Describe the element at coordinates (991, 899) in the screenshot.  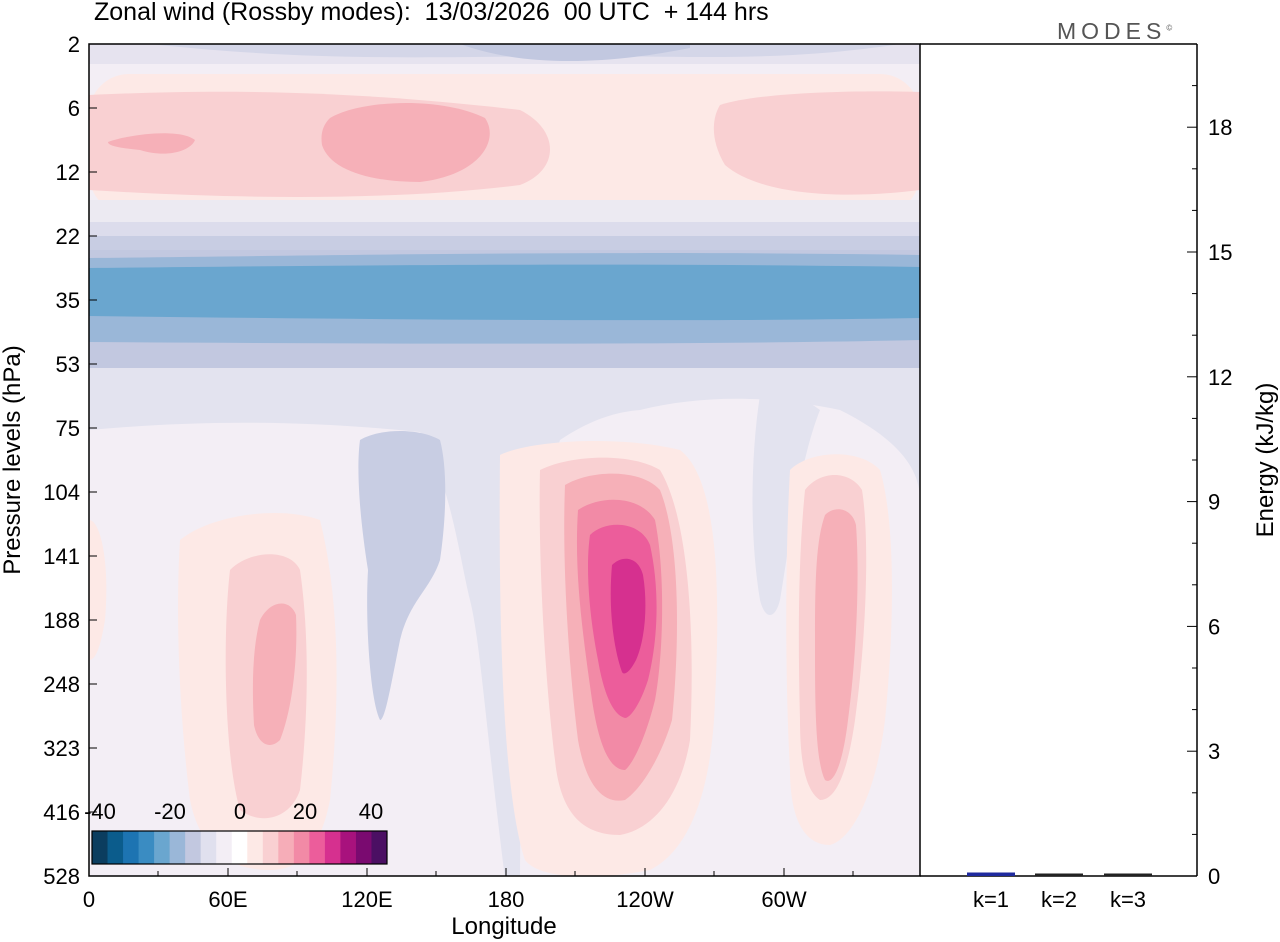
I see `bar-label-k1: k=1` at that location.